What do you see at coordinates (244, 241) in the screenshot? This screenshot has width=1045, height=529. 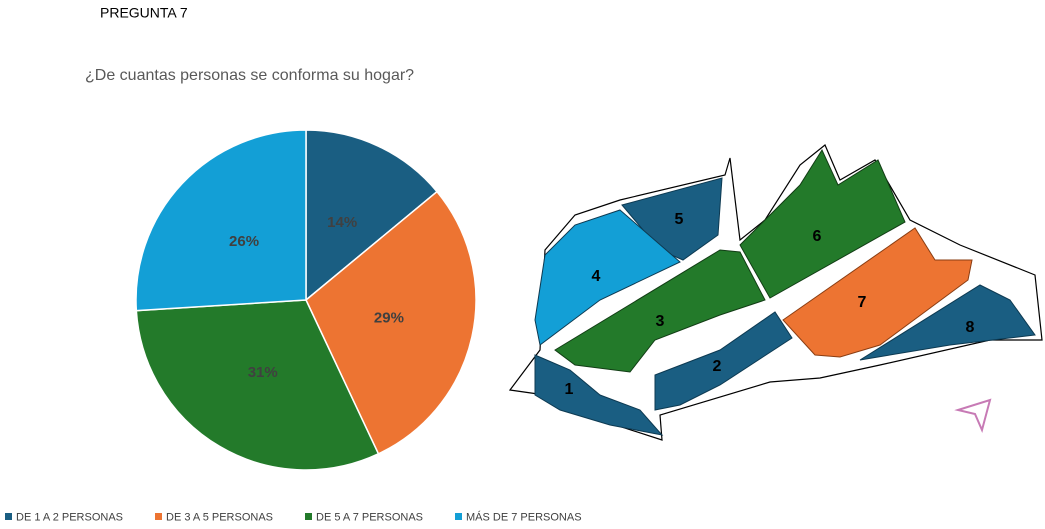 I see `data-label: 26%` at bounding box center [244, 241].